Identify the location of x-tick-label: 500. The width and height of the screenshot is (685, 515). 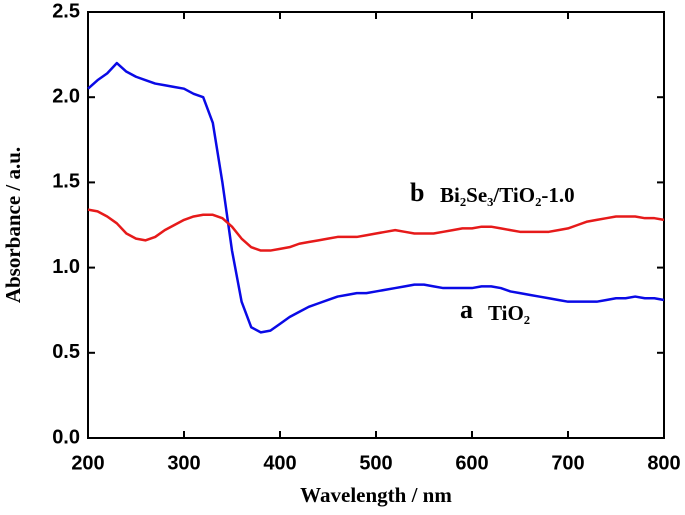
(375, 463).